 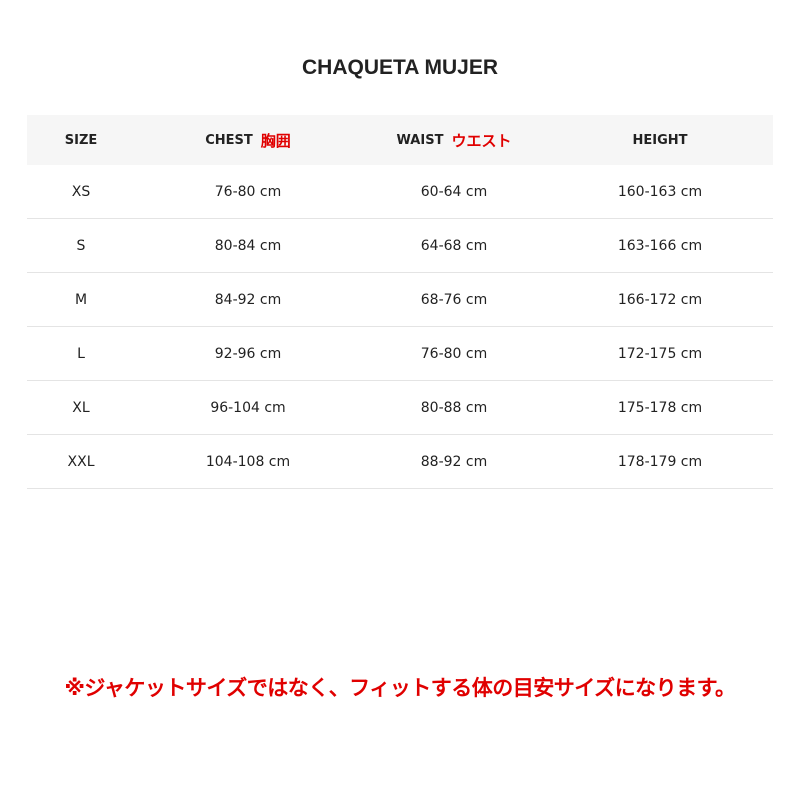 What do you see at coordinates (660, 461) in the screenshot?
I see `table-cell: 178-179 cm` at bounding box center [660, 461].